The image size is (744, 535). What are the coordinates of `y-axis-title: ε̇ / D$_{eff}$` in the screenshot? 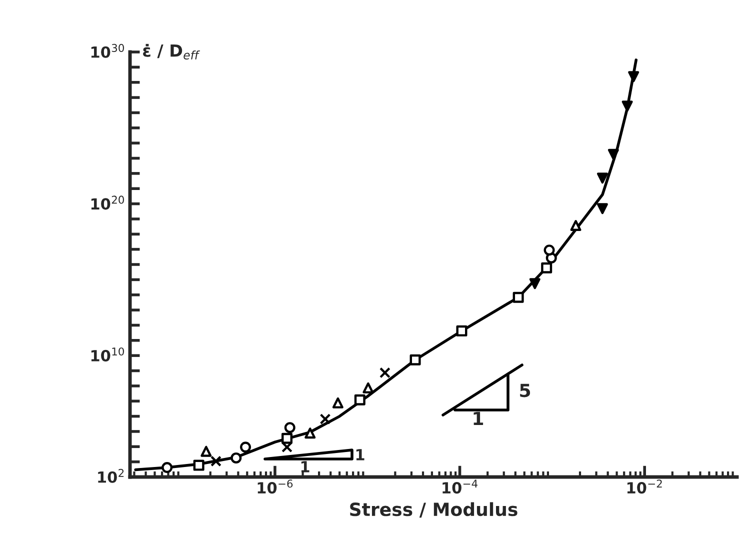 It's located at (171, 52).